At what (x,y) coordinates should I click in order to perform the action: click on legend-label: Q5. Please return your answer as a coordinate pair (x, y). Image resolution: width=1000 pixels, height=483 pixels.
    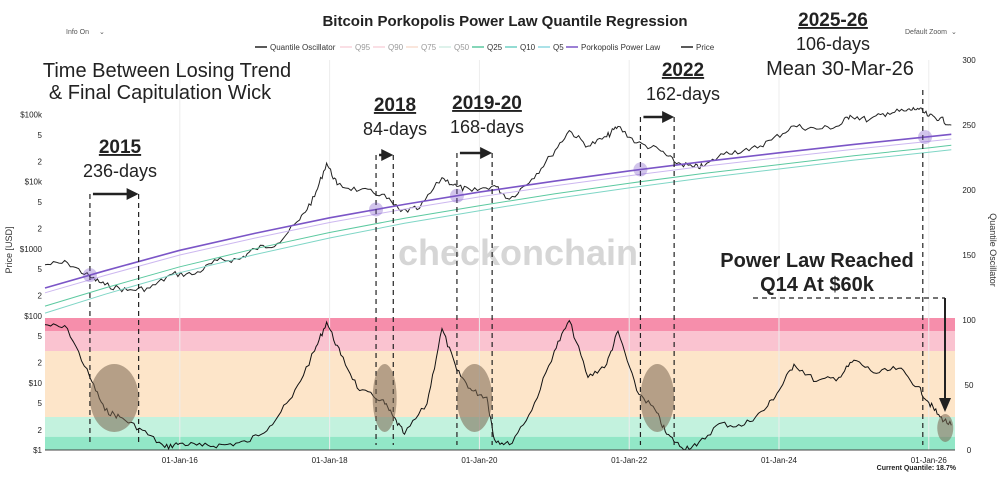
    Looking at the image, I should click on (558, 47).